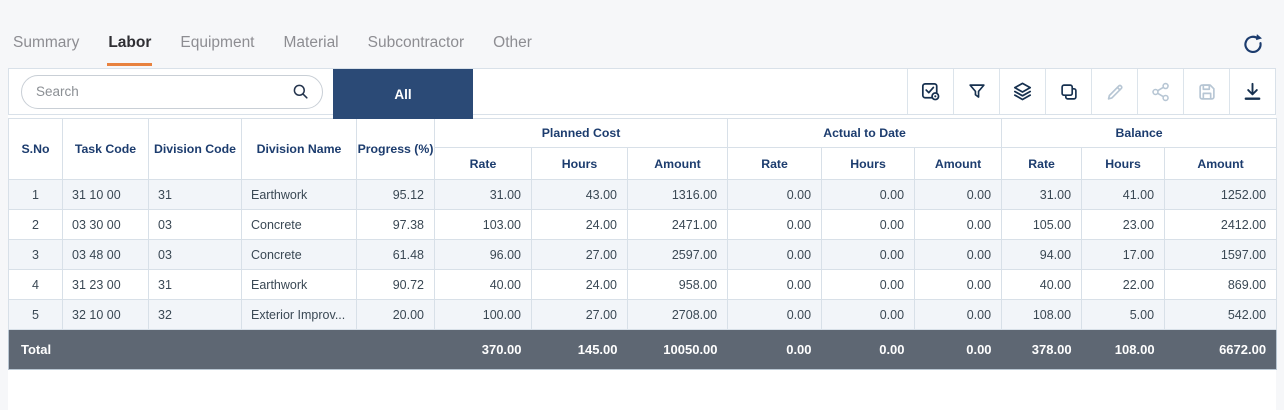 This screenshot has width=1284, height=410. What do you see at coordinates (774, 349) in the screenshot?
I see `total-actual-rate: 0.00` at bounding box center [774, 349].